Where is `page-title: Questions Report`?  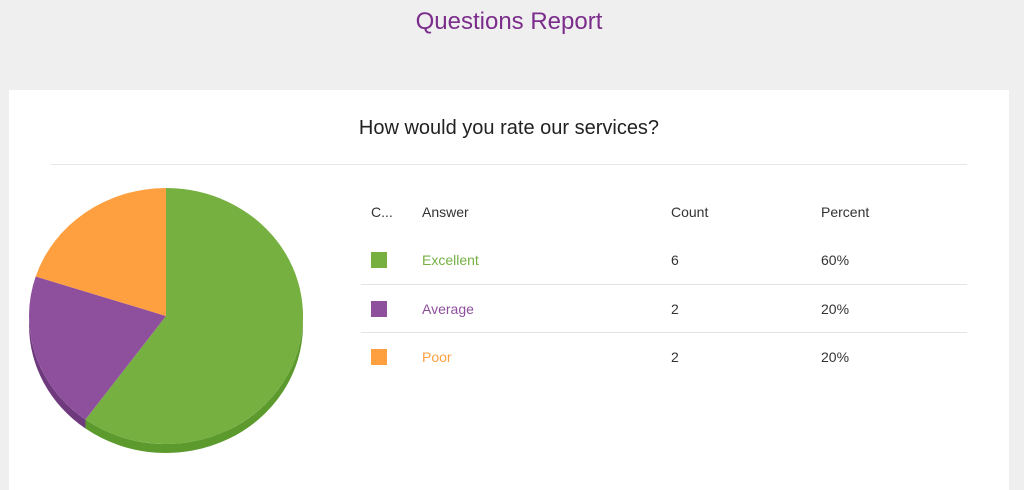
page-title: Questions Report is located at coordinates (509, 21).